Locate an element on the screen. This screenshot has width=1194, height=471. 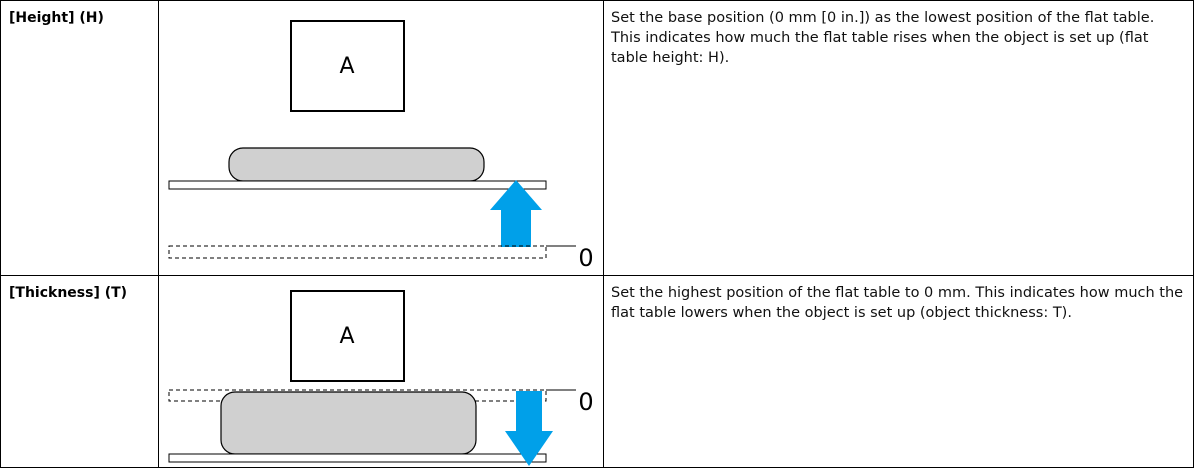
arrow-down is located at coordinates (529, 428).